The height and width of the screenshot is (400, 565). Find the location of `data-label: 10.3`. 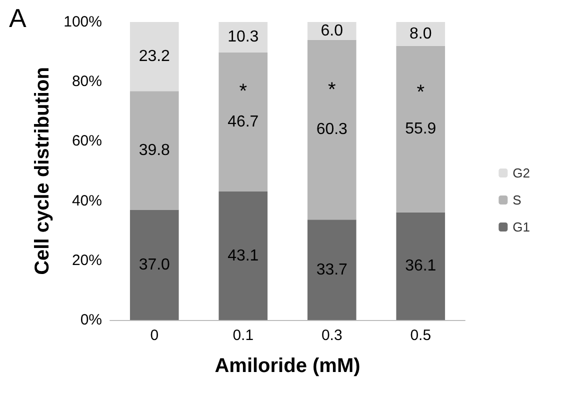

data-label: 10.3 is located at coordinates (243, 37).